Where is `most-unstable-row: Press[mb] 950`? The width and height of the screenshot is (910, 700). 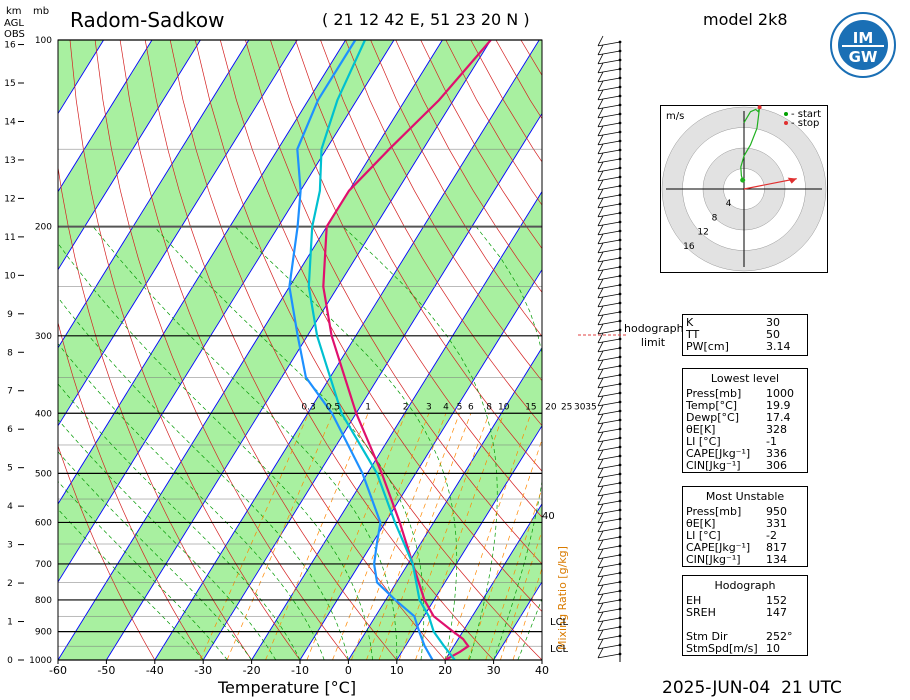
most-unstable-row: Press[mb] 950 is located at coordinates (745, 512).